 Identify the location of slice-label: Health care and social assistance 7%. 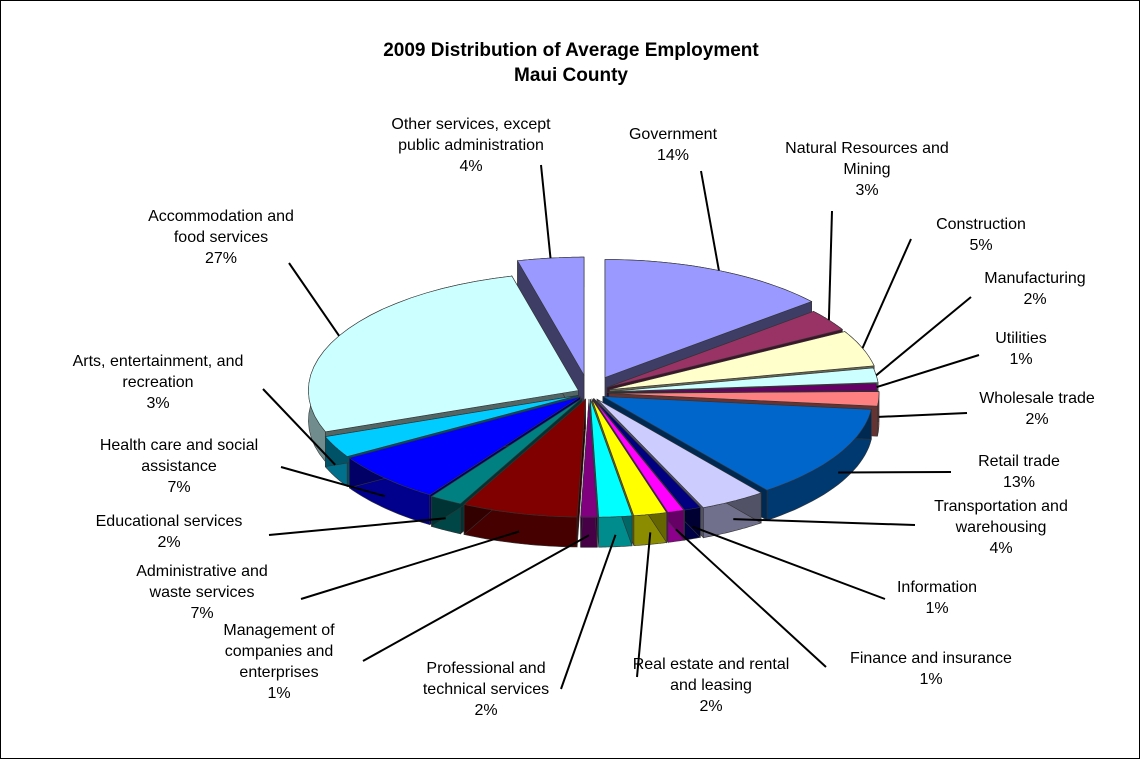
(179, 466).